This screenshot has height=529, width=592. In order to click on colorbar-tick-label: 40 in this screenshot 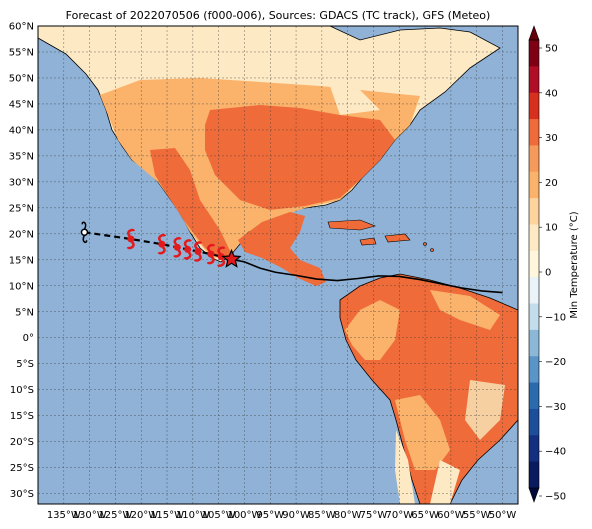, I will do `click(551, 93)`.